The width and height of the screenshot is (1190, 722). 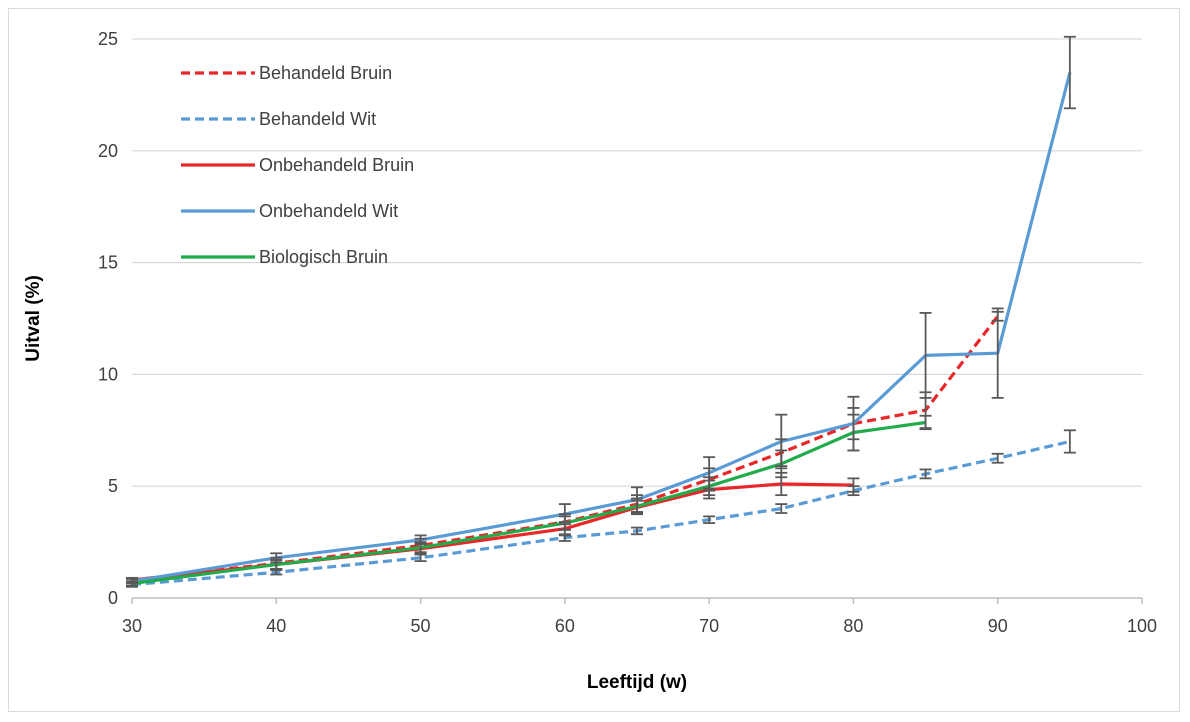 I want to click on error-bar-s3-p9, so click(x=997, y=353).